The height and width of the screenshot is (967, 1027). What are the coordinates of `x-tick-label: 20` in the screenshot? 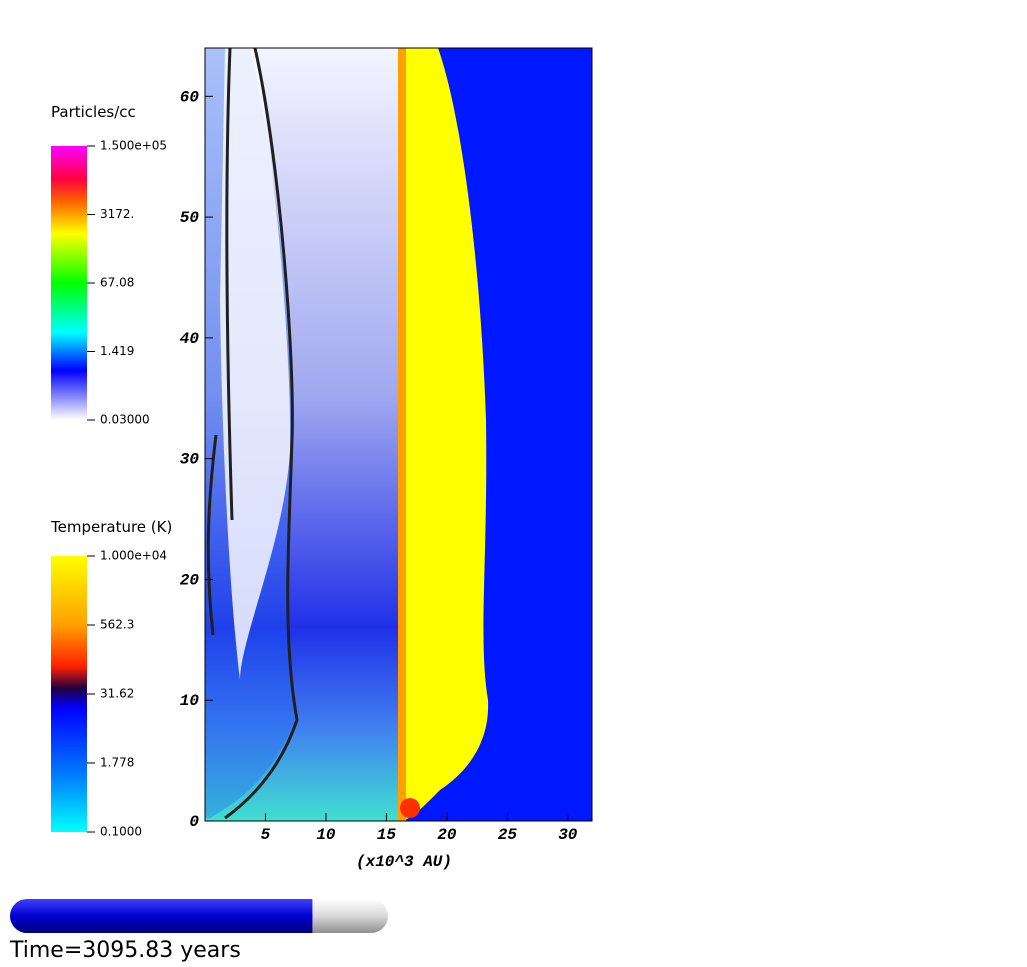 It's located at (447, 835).